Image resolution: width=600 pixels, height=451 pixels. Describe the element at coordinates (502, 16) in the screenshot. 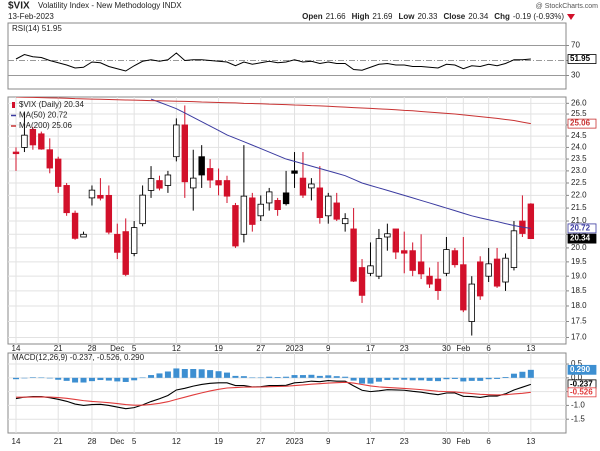

I see `quote-label: Chg` at that location.